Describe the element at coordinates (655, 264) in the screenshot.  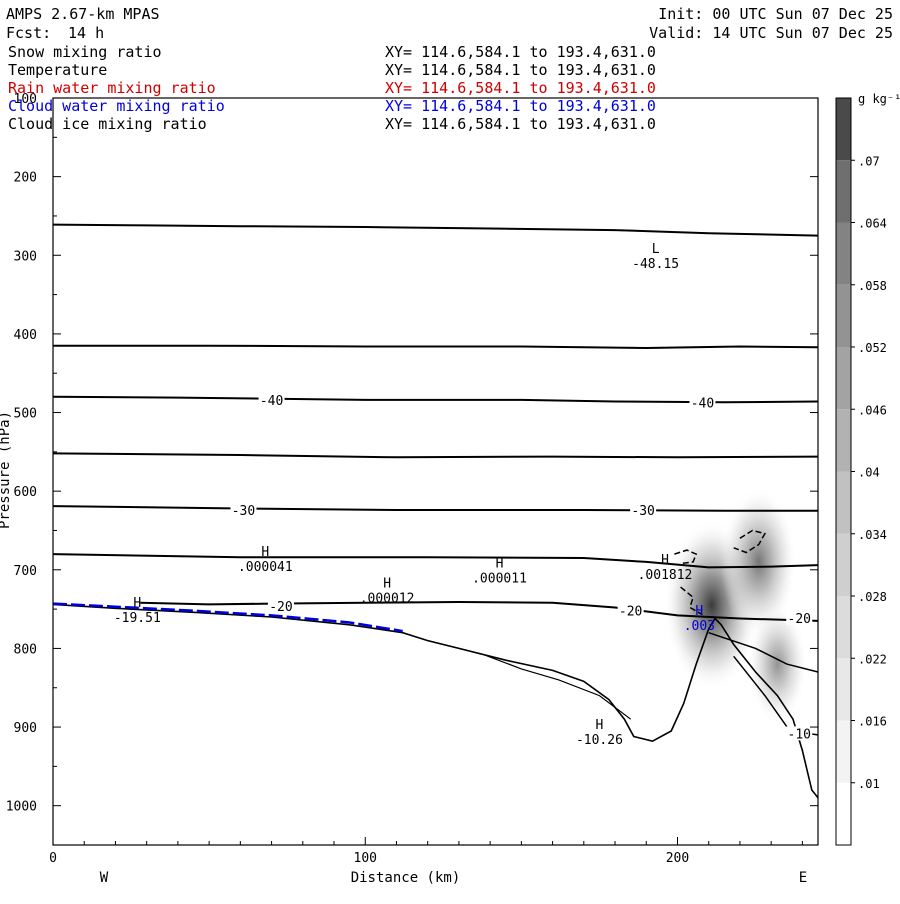
I see `extremum-value: -48.15` at that location.